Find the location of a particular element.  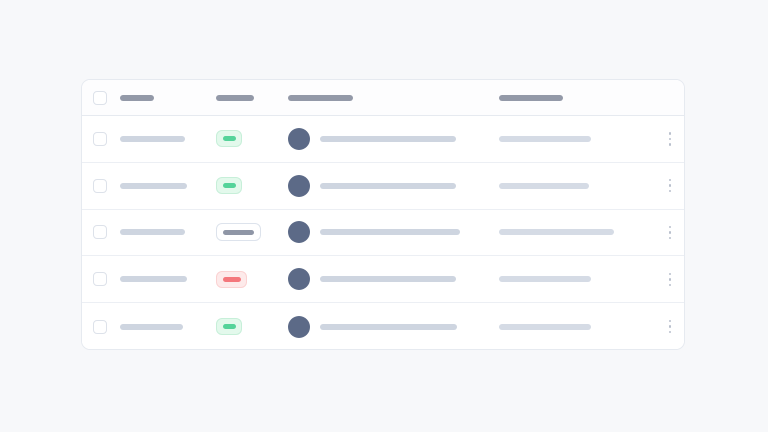

status-badge-danger is located at coordinates (231, 279).